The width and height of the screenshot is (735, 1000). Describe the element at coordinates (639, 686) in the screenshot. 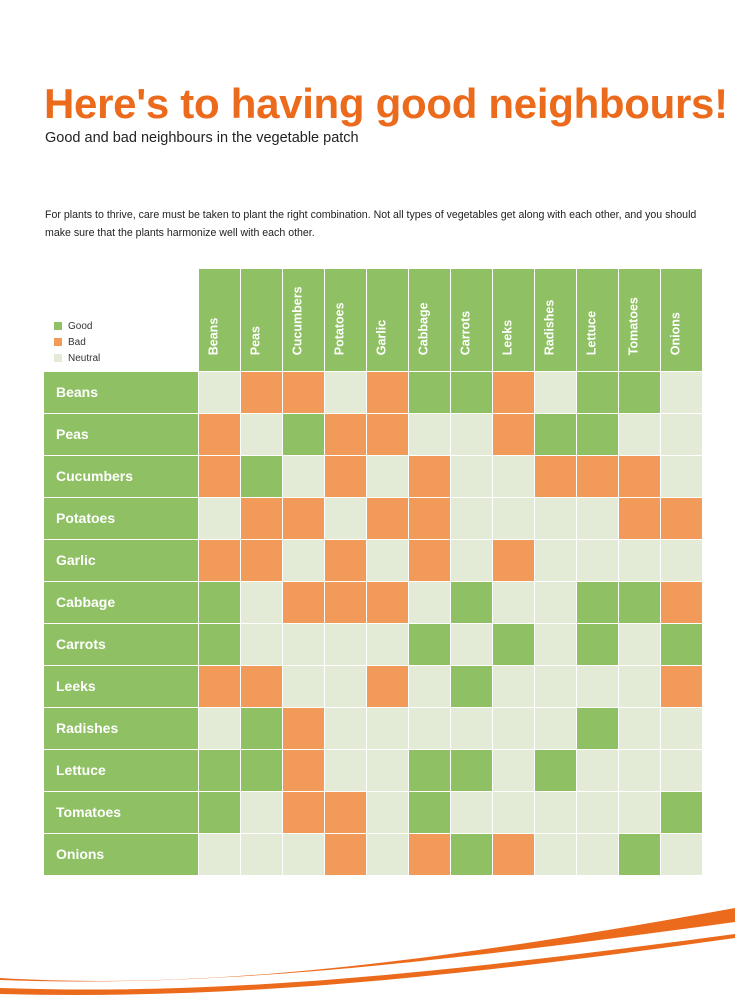

I see `cell-leeks-tomatoes` at that location.